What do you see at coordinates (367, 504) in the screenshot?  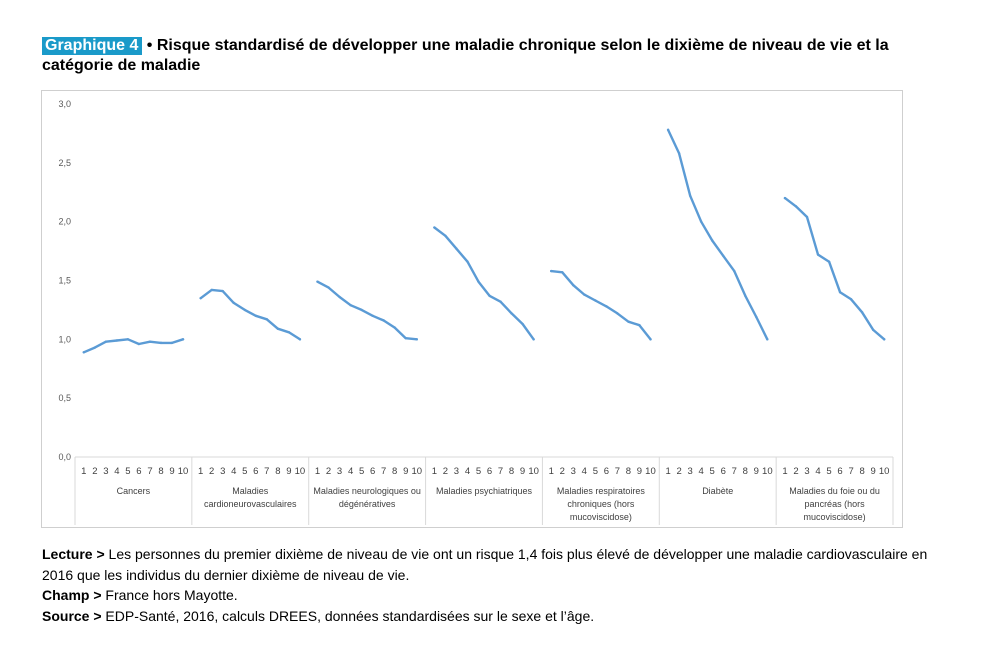 I see `group-label: dégénératives` at bounding box center [367, 504].